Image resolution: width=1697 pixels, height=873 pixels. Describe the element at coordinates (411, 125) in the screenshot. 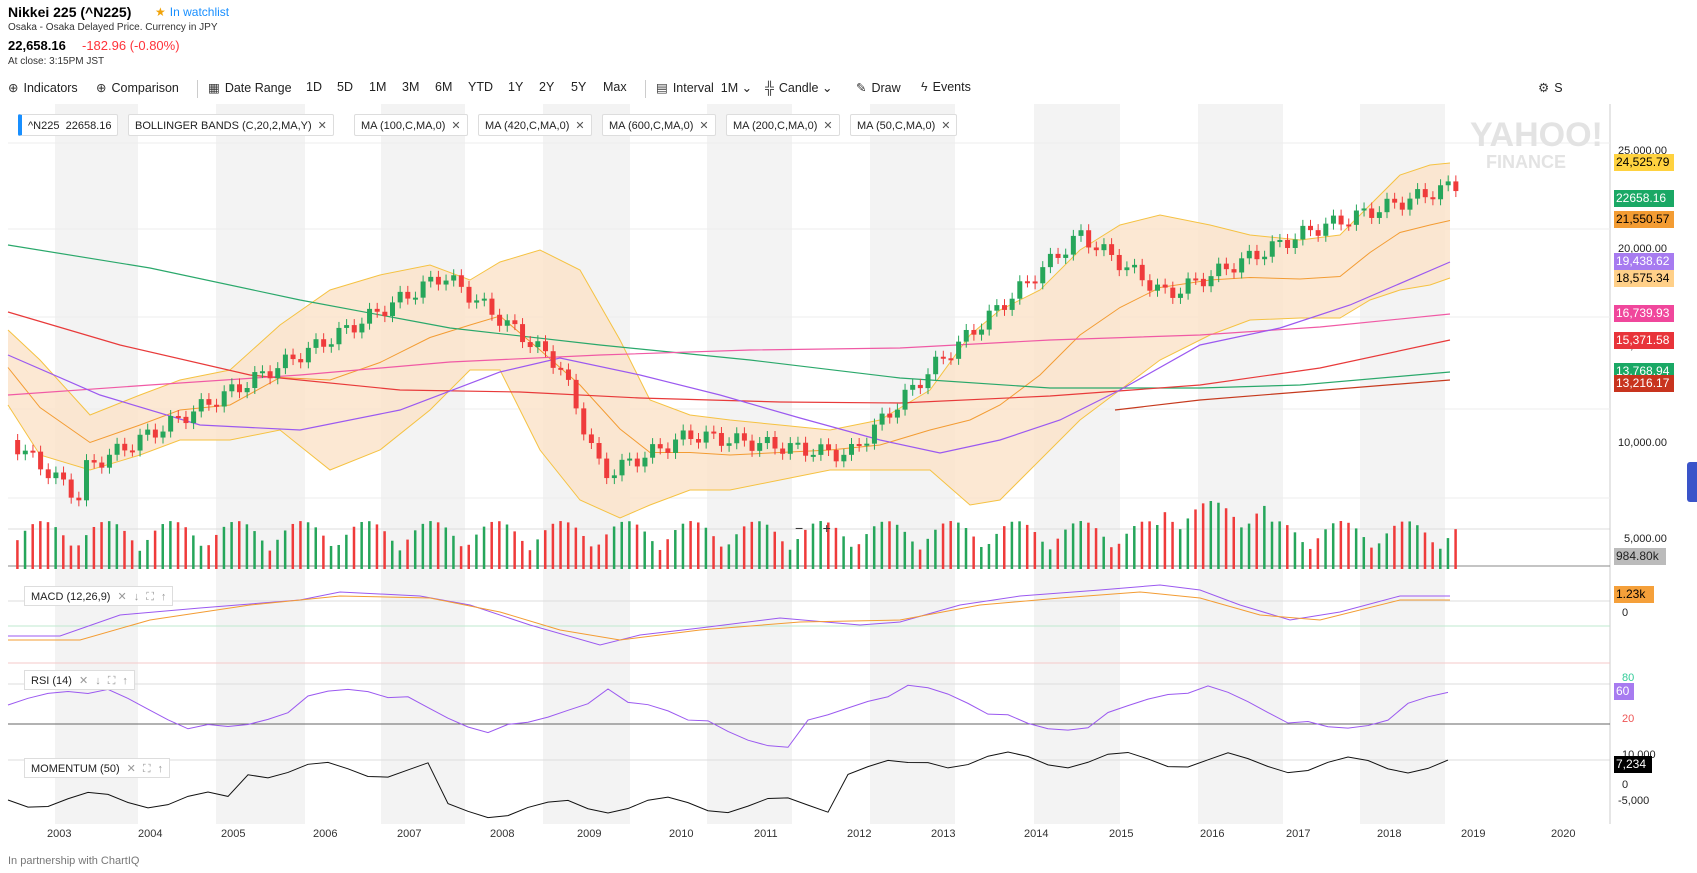

I see `ma100-pill: MA (100,C,MA,0) ✕` at that location.